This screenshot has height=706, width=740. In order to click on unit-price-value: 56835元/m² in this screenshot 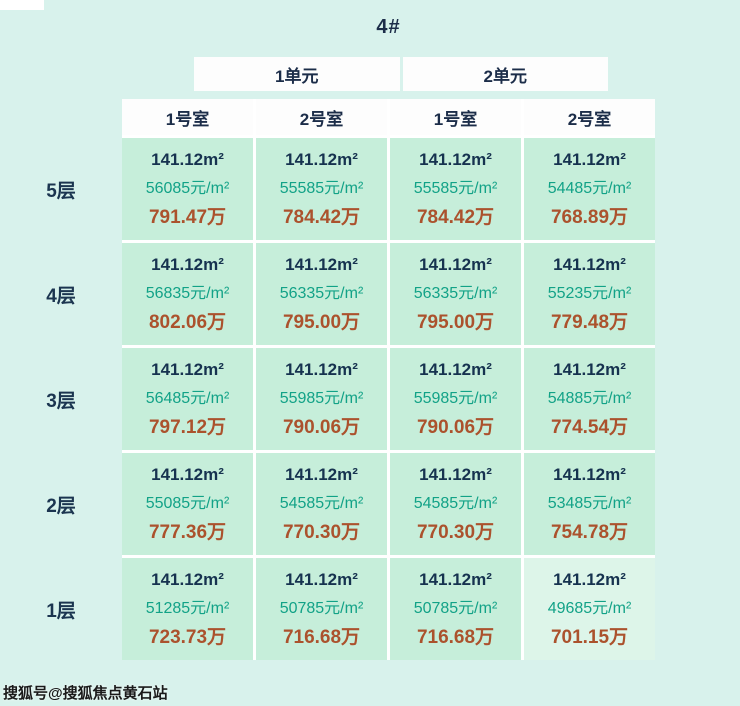, I will do `click(187, 293)`.